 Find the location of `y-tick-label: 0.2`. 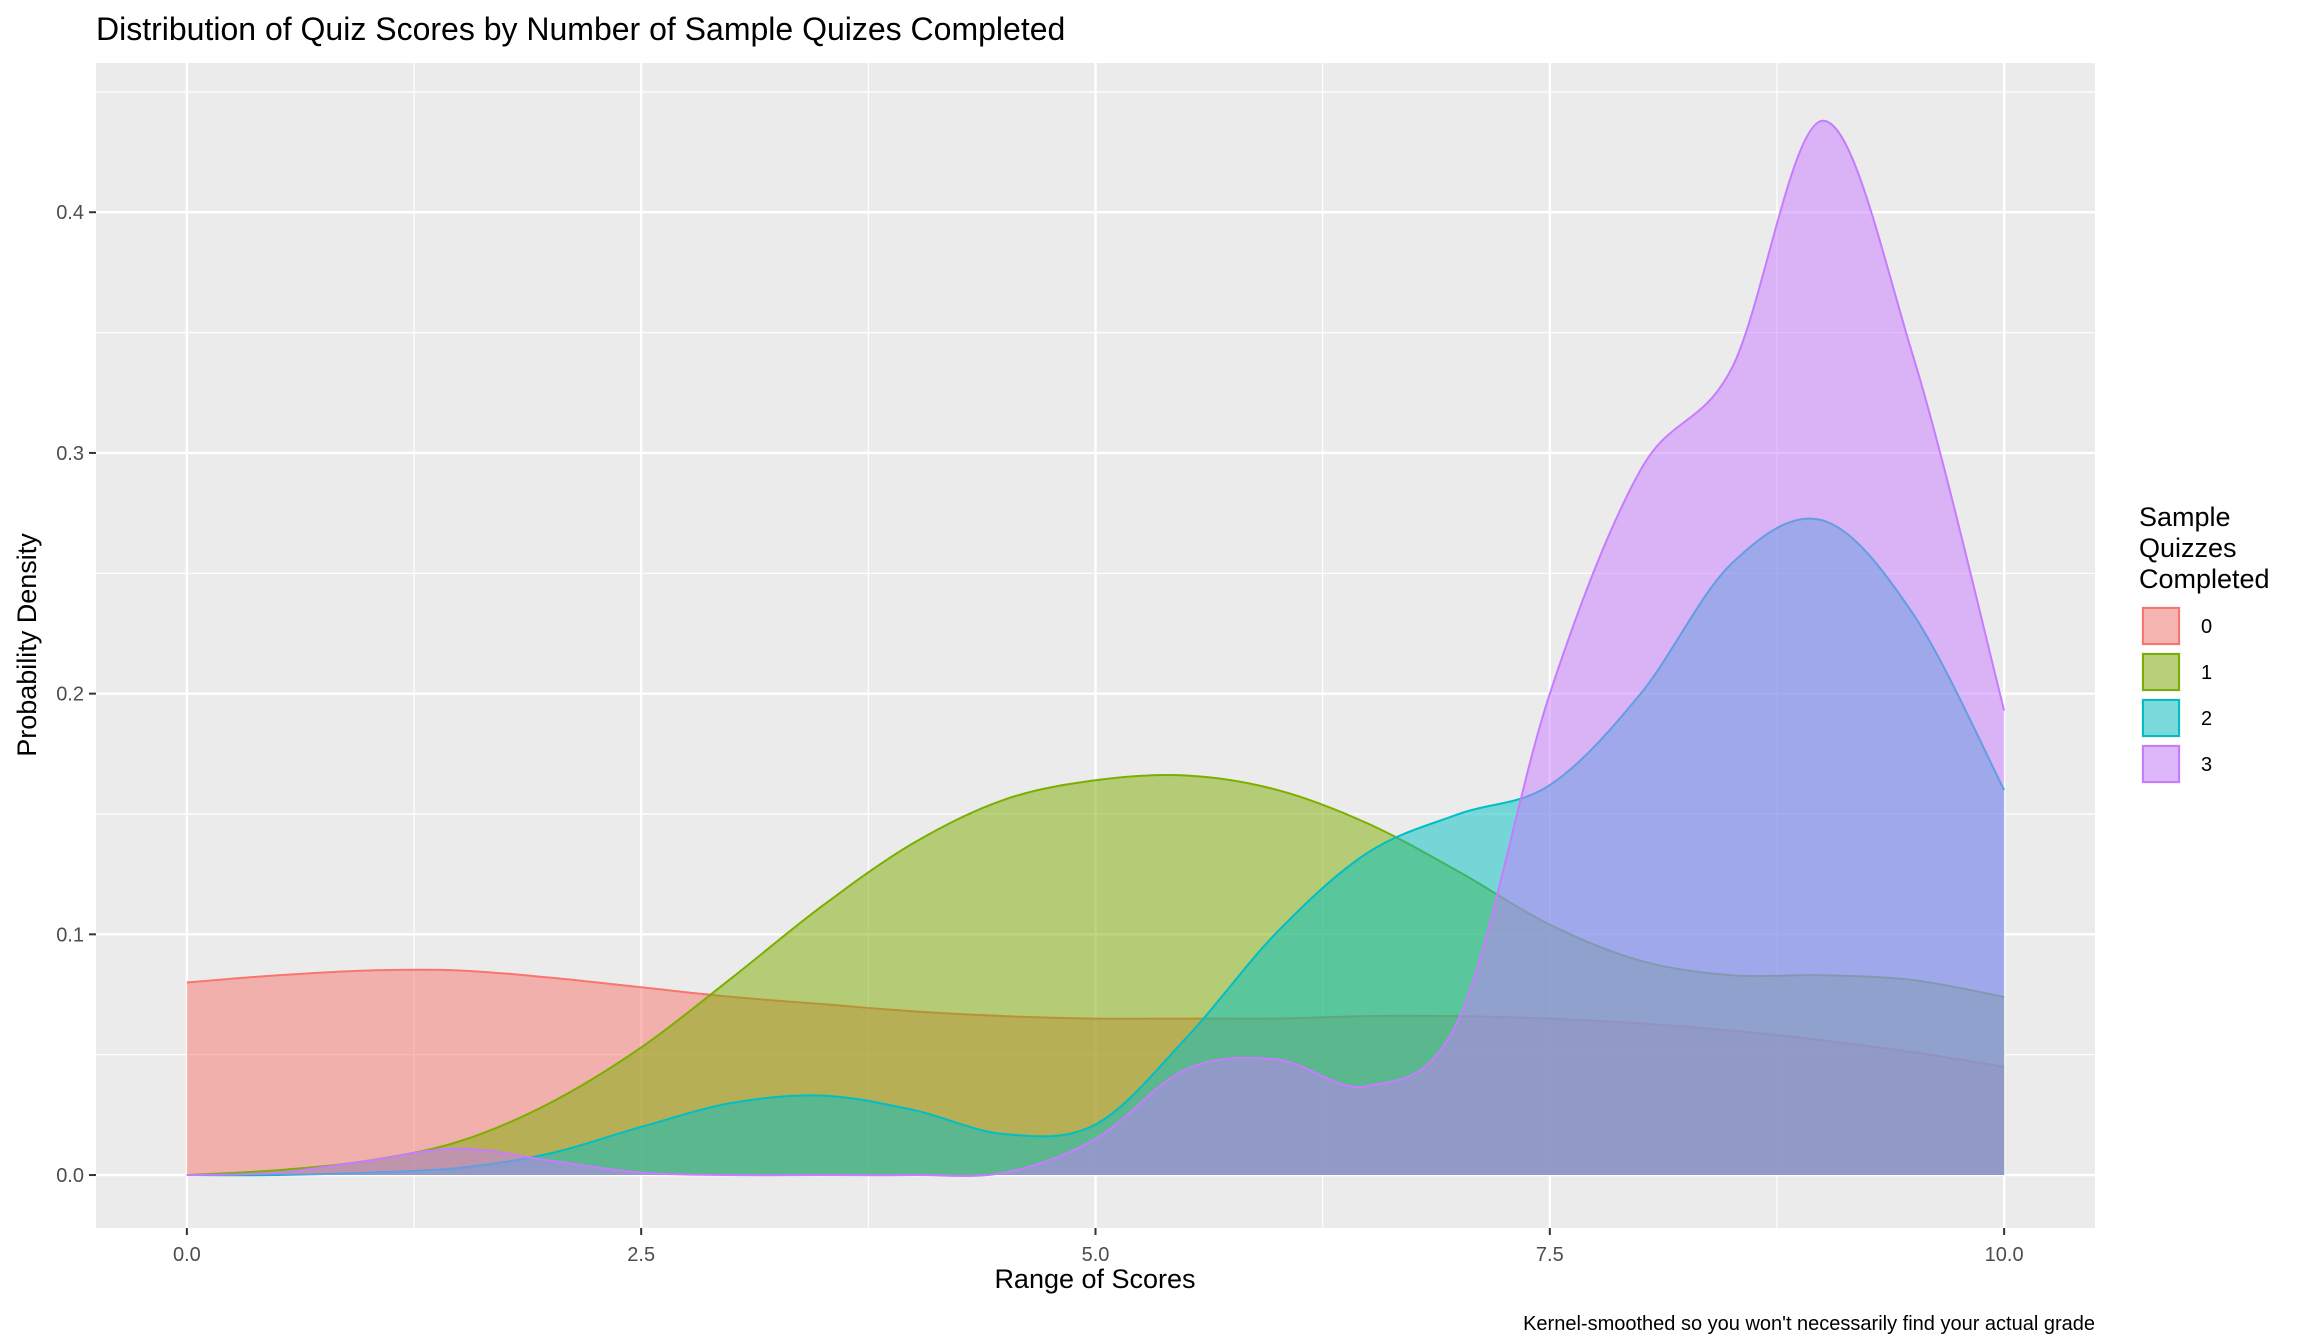

y-tick-label: 0.2 is located at coordinates (70, 695).